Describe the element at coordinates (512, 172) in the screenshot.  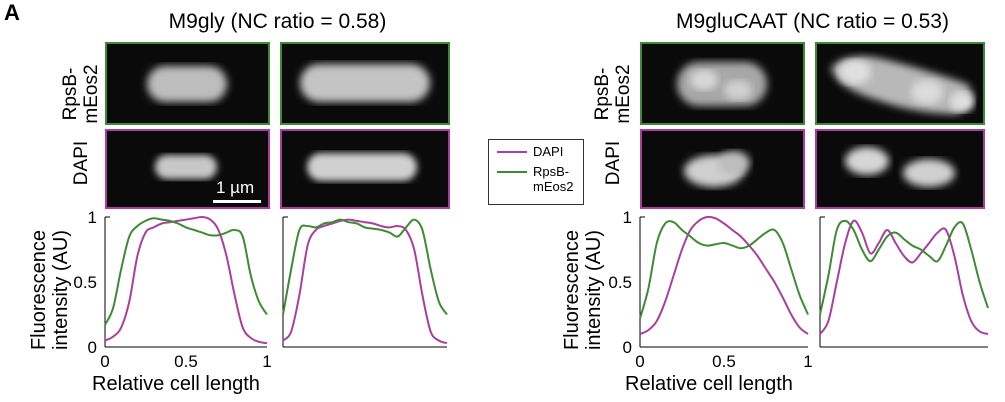
I see `legend-swatch-rpsb` at that location.